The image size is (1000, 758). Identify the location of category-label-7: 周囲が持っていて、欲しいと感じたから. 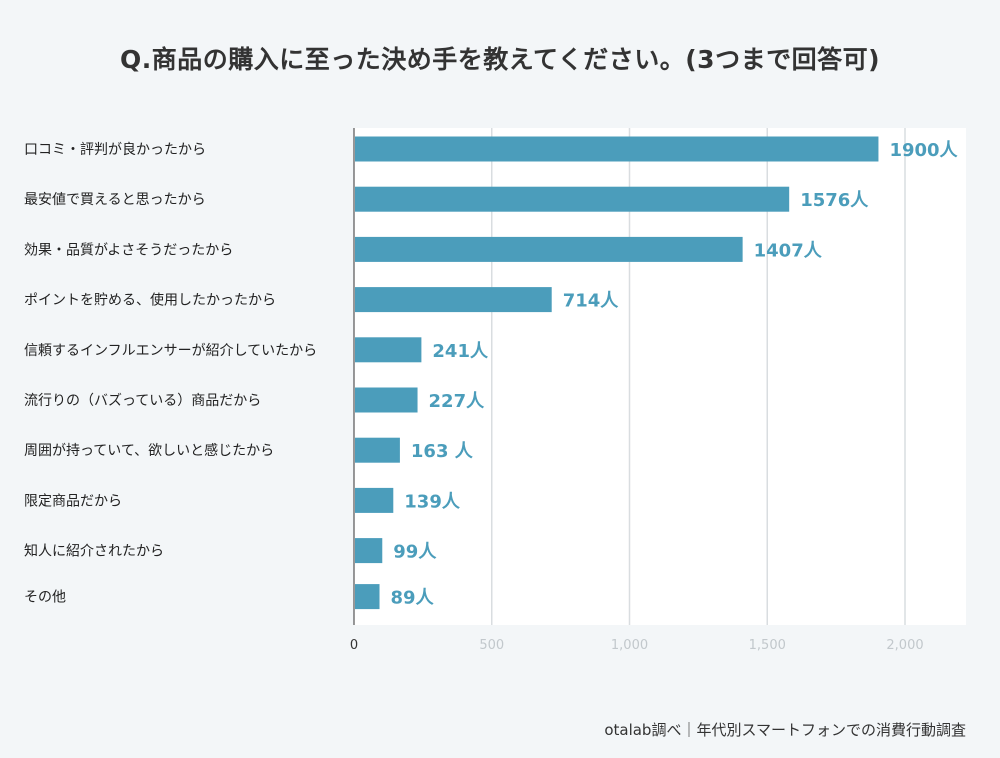
(149, 450).